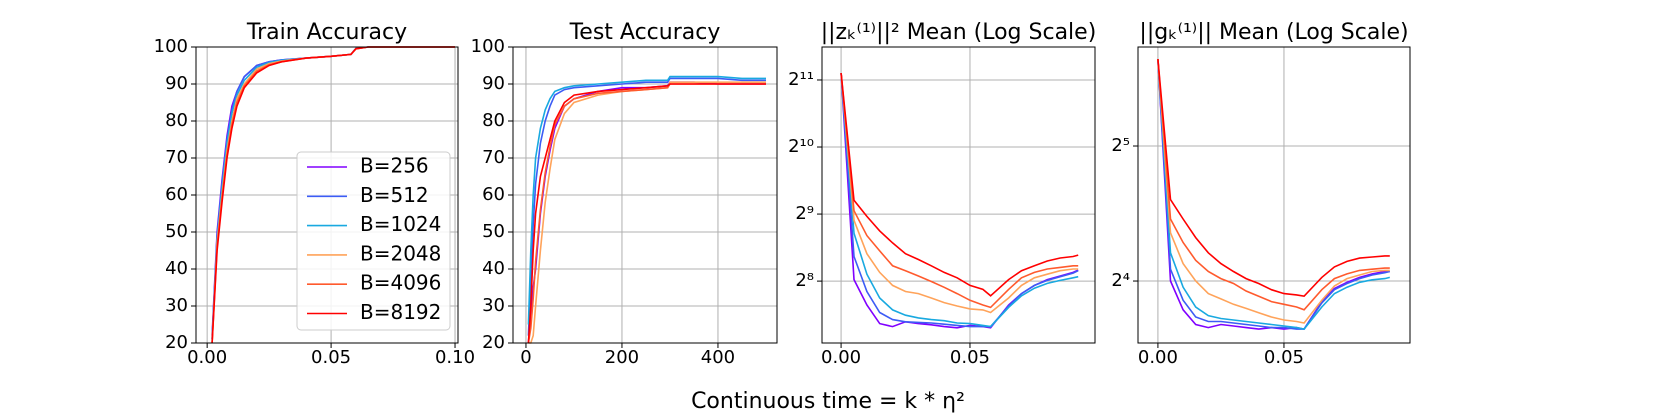  What do you see at coordinates (394, 195) in the screenshot?
I see `legend-label: B=512` at bounding box center [394, 195].